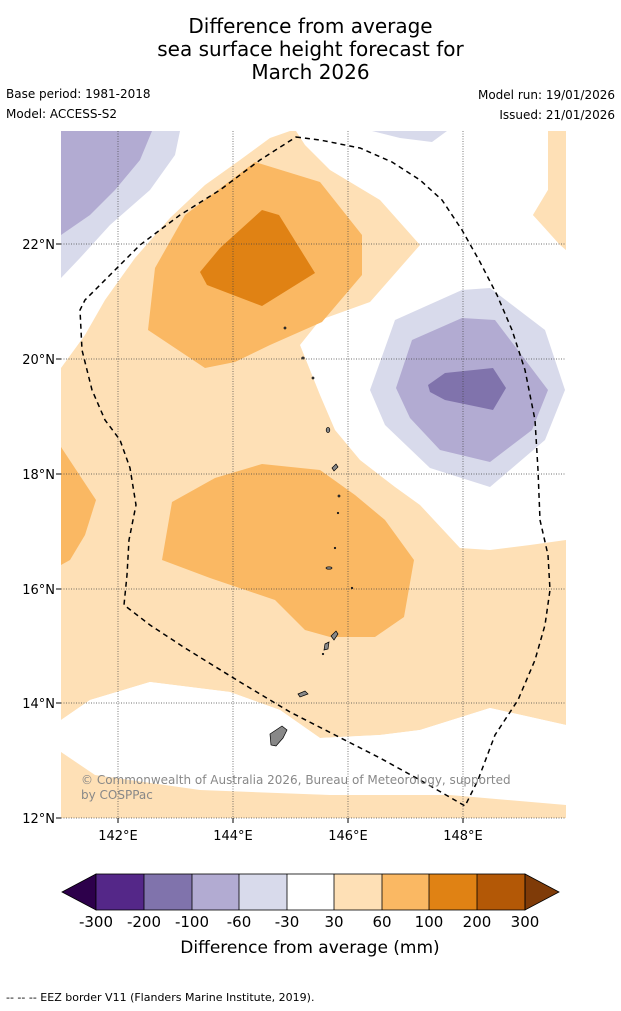 The width and height of the screenshot is (621, 1011). What do you see at coordinates (326, 646) in the screenshot?
I see `island-saipan` at bounding box center [326, 646].